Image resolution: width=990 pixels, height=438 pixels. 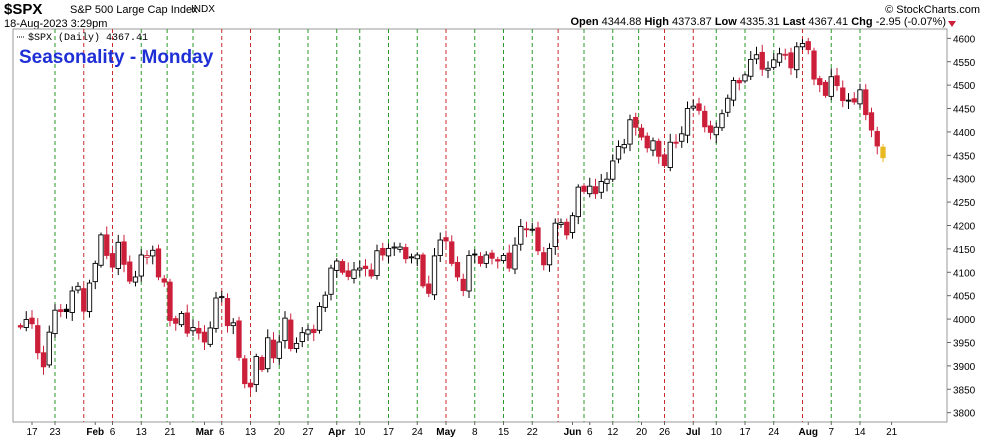 What do you see at coordinates (828, 22) in the screenshot?
I see `last-value: 4367.41` at bounding box center [828, 22].